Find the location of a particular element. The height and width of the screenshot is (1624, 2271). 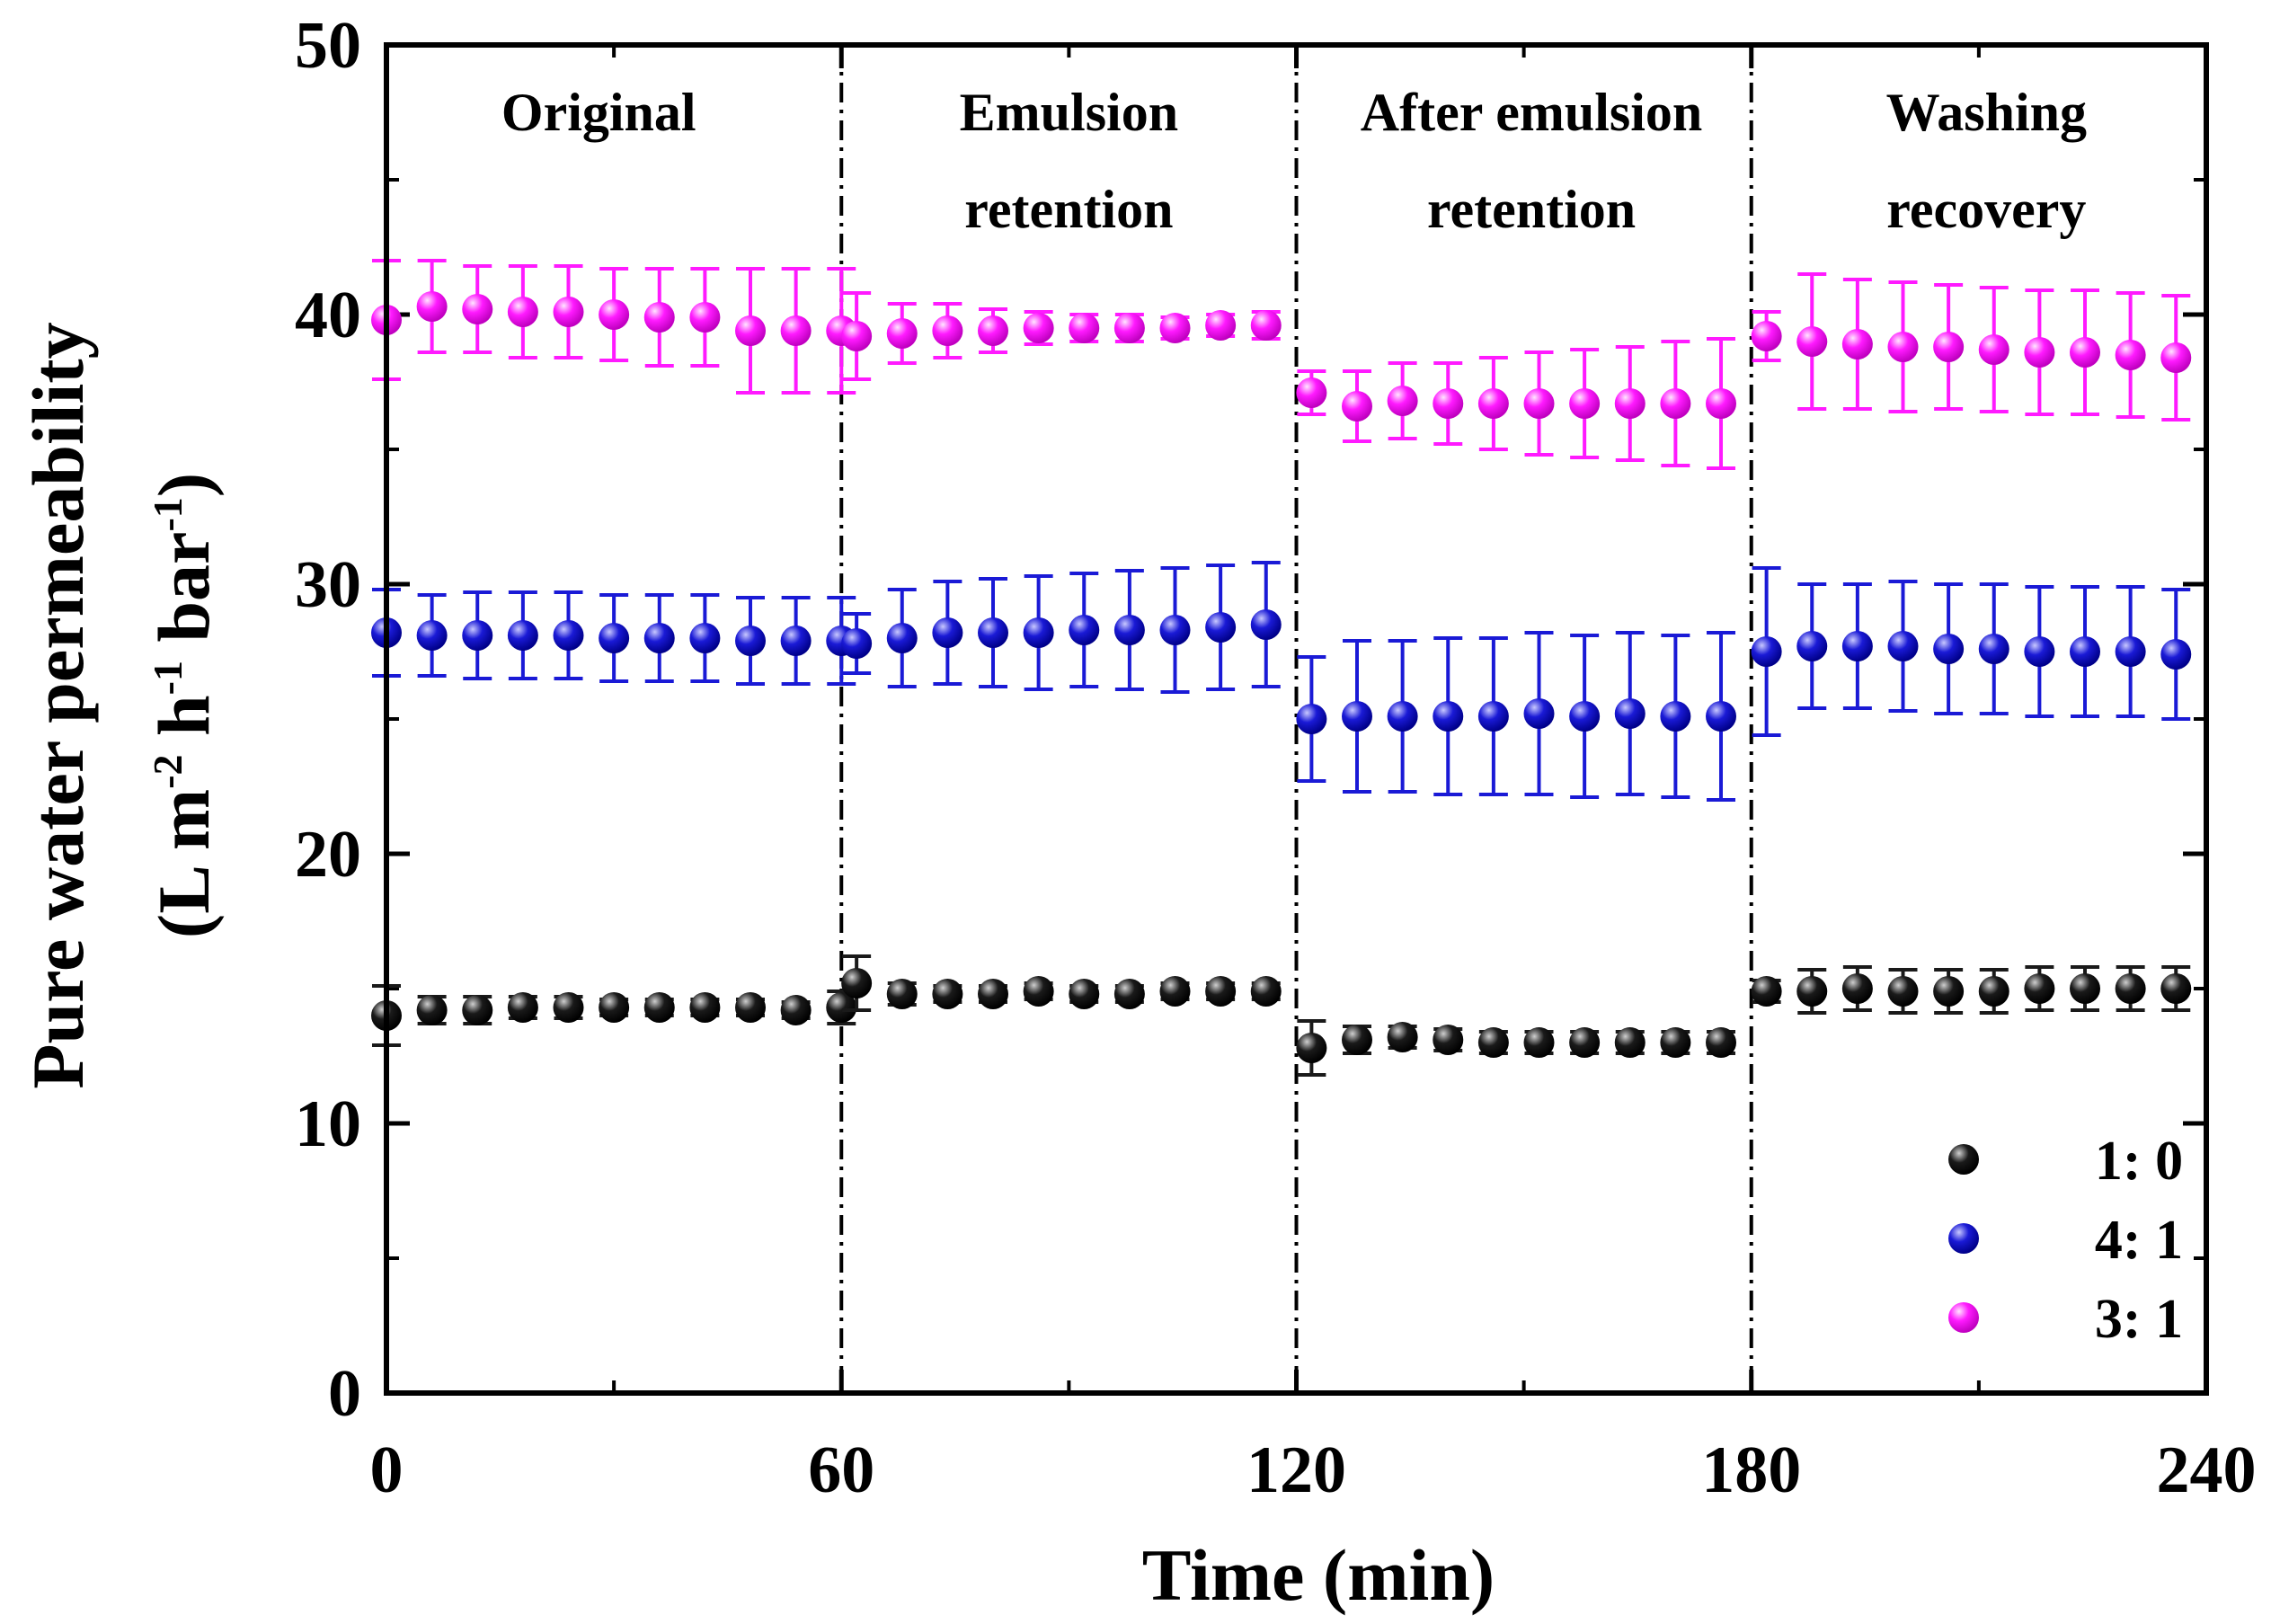

y-tick-label: 50 is located at coordinates (328, 46).